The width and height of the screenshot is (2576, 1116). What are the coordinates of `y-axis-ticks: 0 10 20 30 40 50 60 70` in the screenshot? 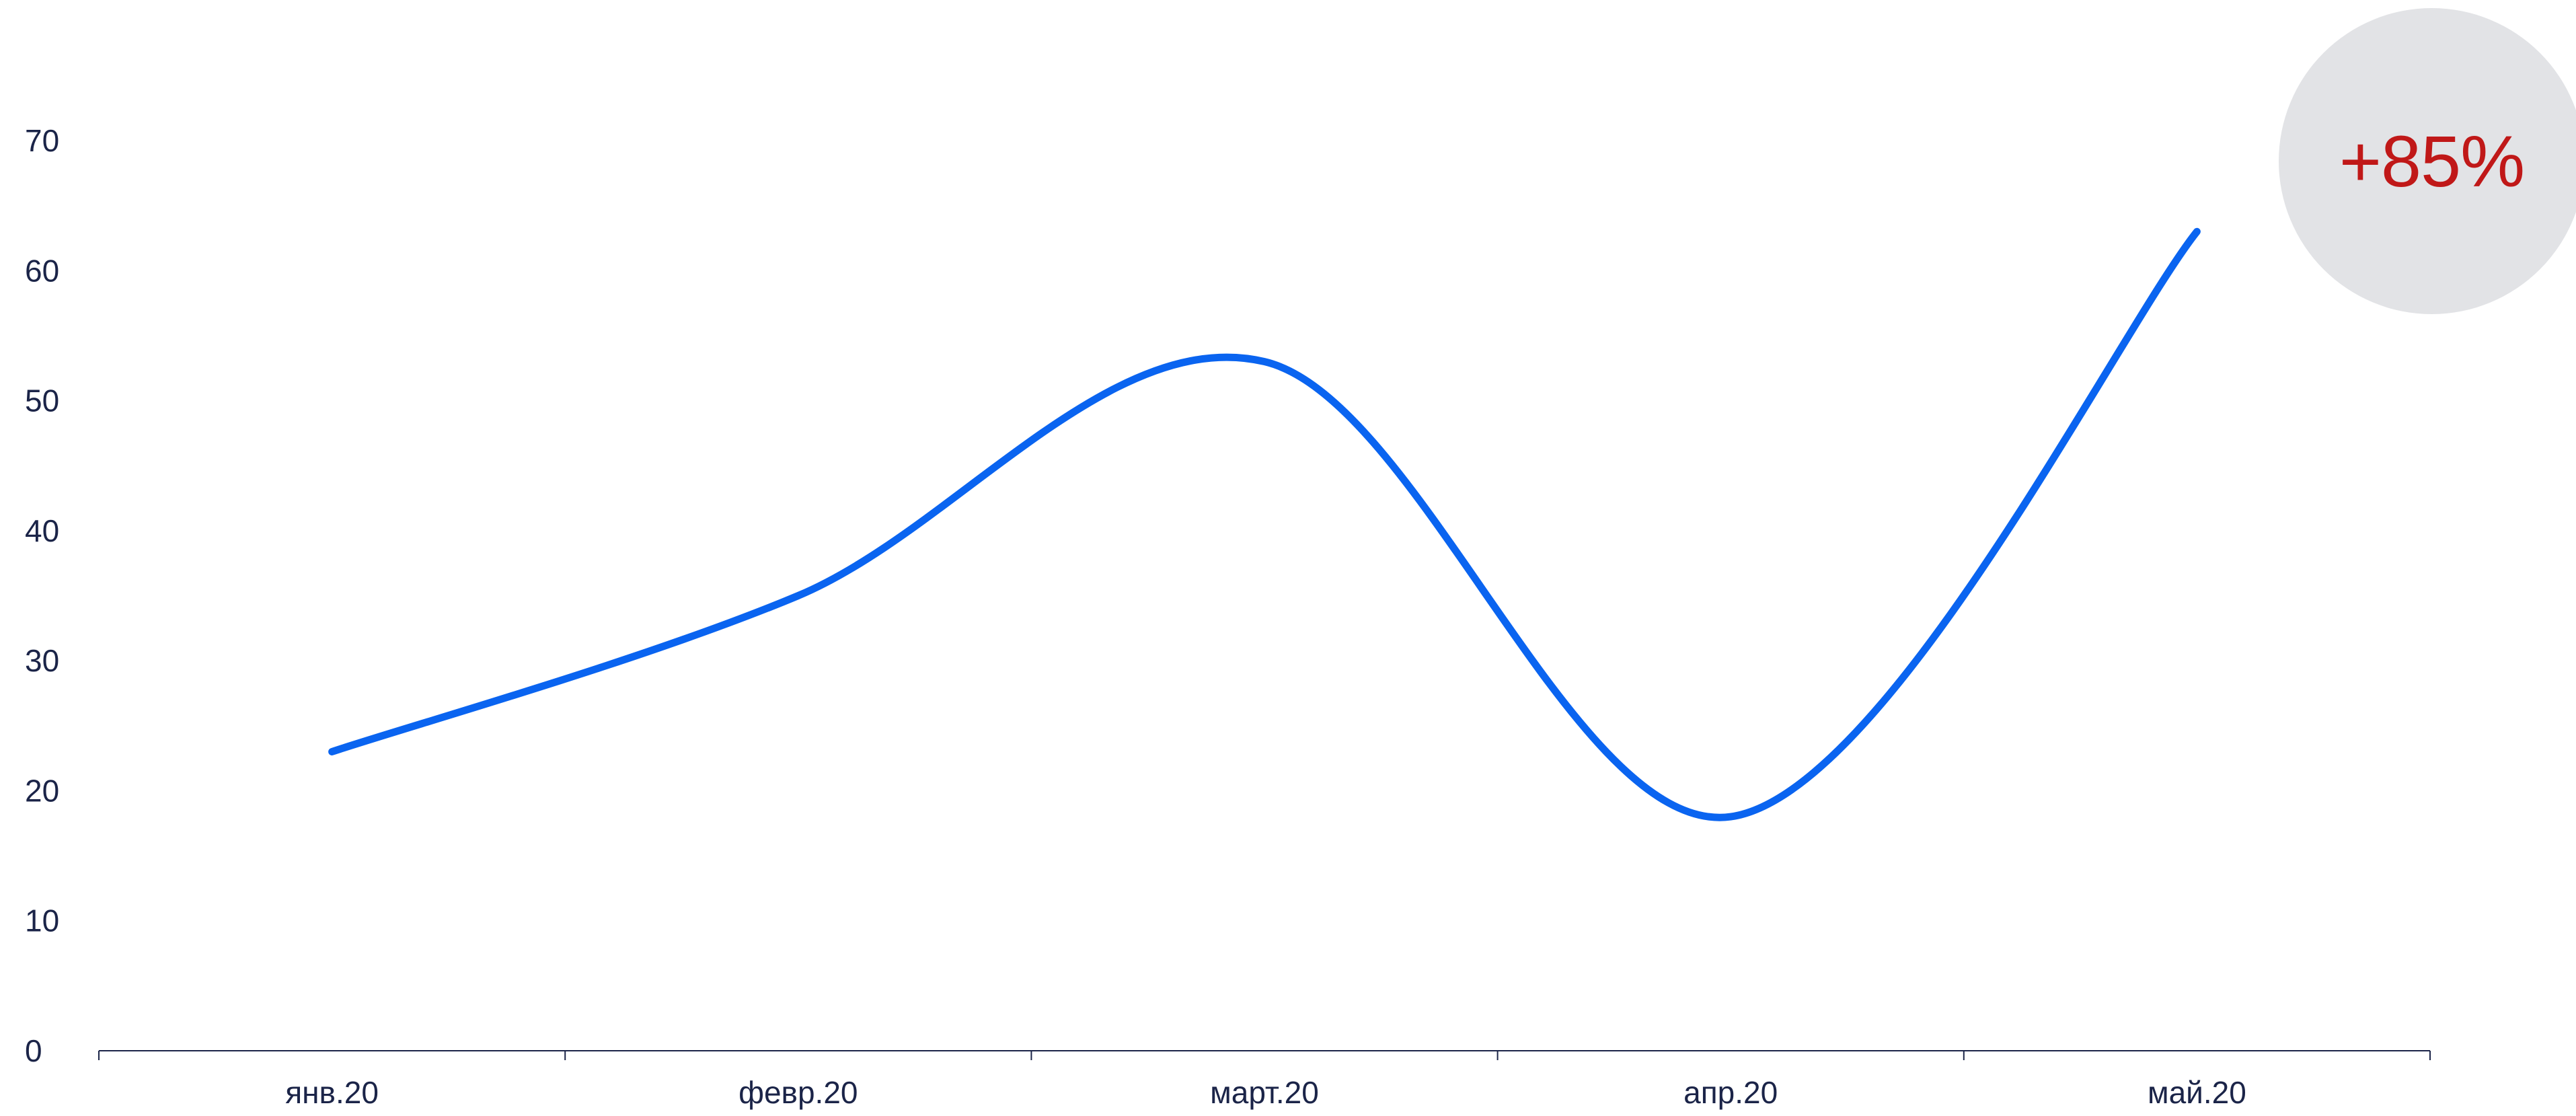 It's located at (42, 595).